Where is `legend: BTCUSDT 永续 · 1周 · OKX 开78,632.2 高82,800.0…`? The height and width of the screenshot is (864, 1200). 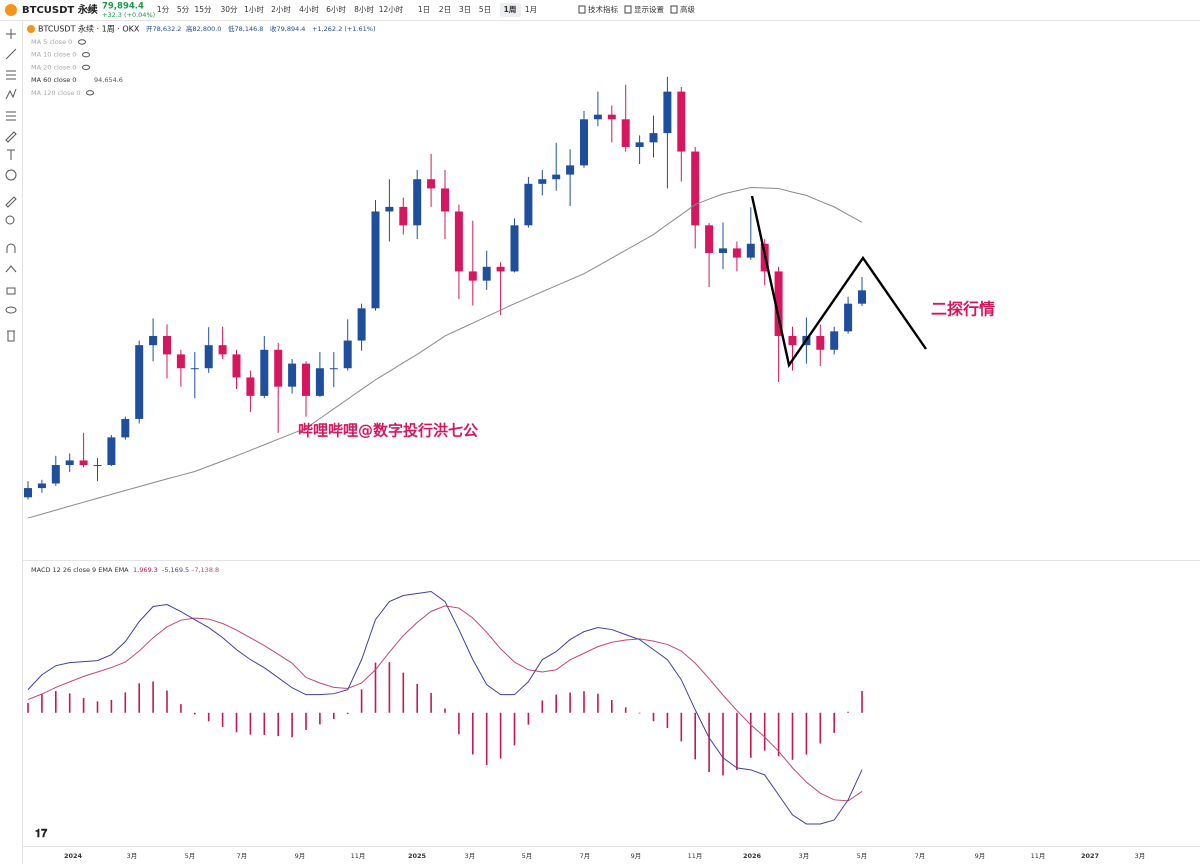
legend: BTCUSDT 永续 · 1周 · OKX 开78,632.2 高82,800.0… is located at coordinates (201, 60).